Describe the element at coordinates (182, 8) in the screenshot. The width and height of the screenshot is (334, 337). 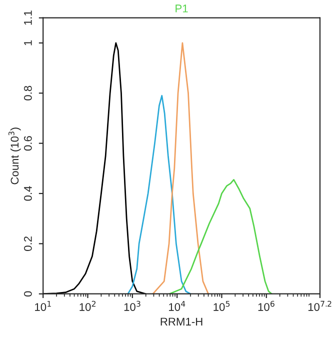
I see `chart-title: P1` at that location.